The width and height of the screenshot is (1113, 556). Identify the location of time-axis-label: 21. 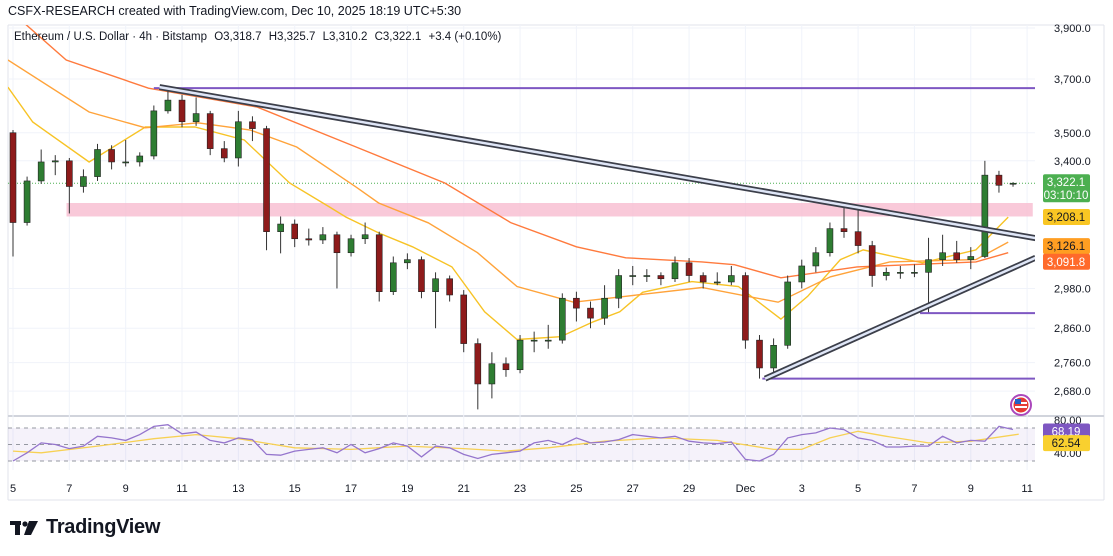
(464, 489).